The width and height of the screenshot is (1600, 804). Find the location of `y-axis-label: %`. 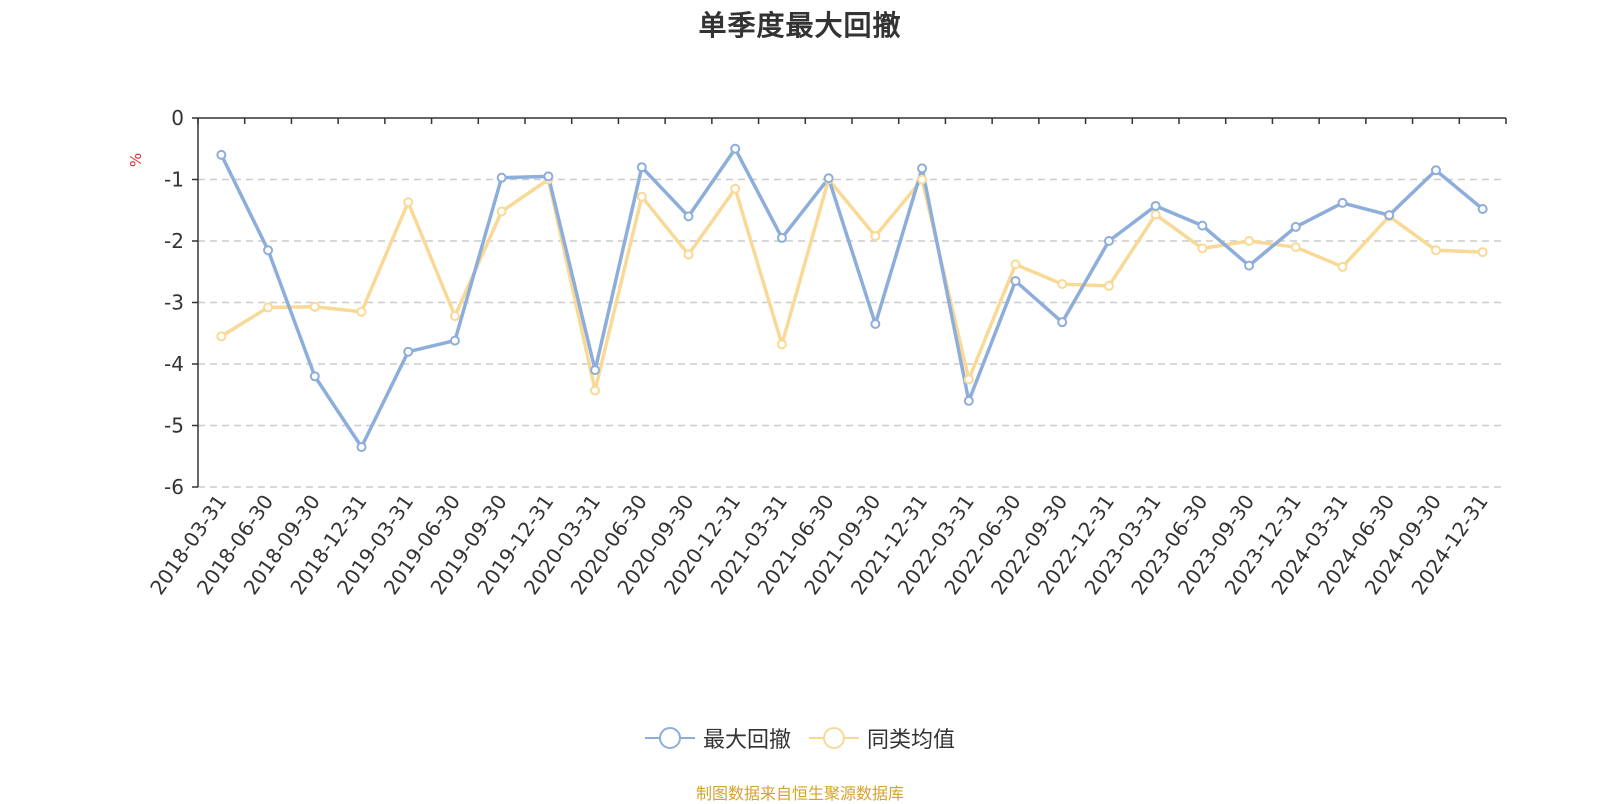

y-axis-label: % is located at coordinates (136, 160).